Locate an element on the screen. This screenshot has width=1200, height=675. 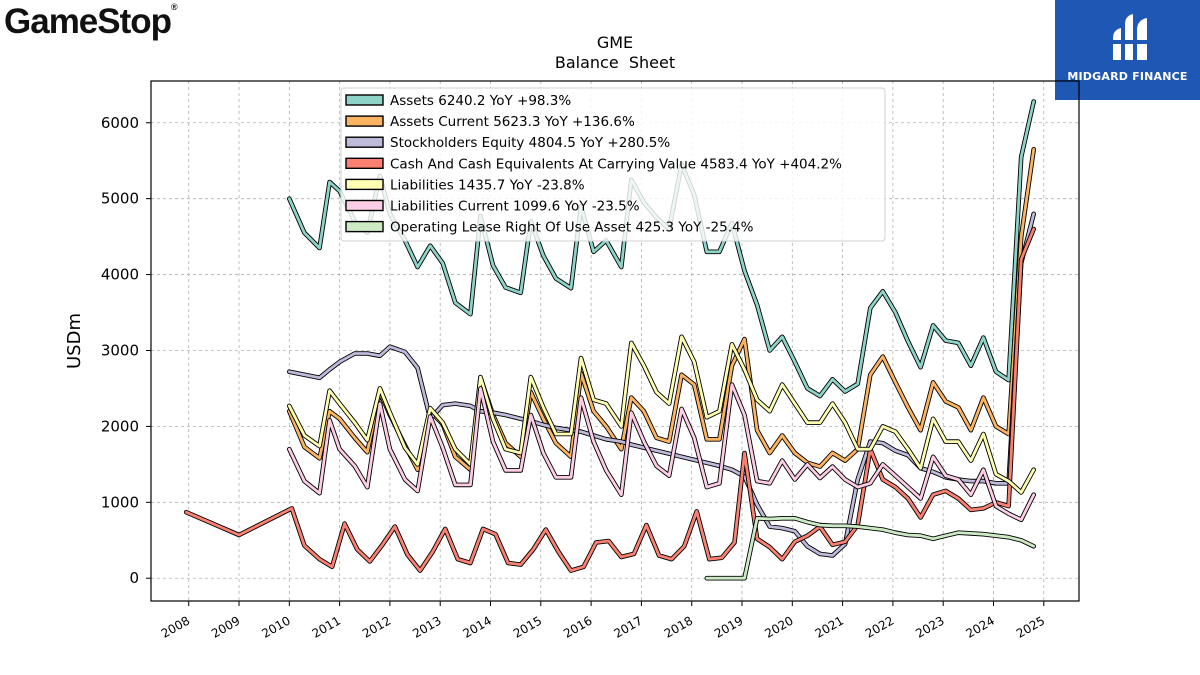
legend-label: Stockholders Equity 4804.5 YoY +280.5% is located at coordinates (530, 143).